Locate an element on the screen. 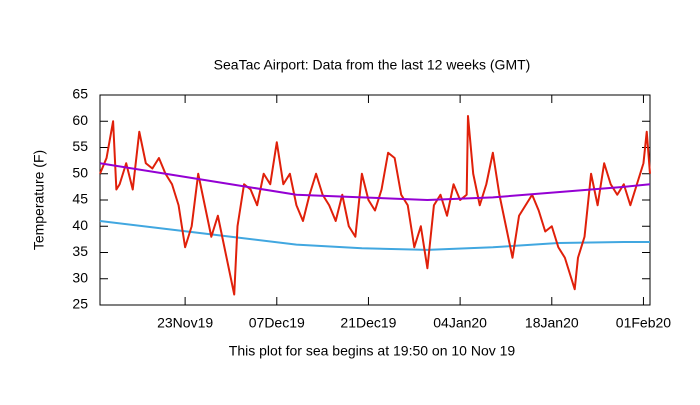 Image resolution: width=700 pixels, height=405 pixels. y-tick-label: 35 is located at coordinates (80, 251).